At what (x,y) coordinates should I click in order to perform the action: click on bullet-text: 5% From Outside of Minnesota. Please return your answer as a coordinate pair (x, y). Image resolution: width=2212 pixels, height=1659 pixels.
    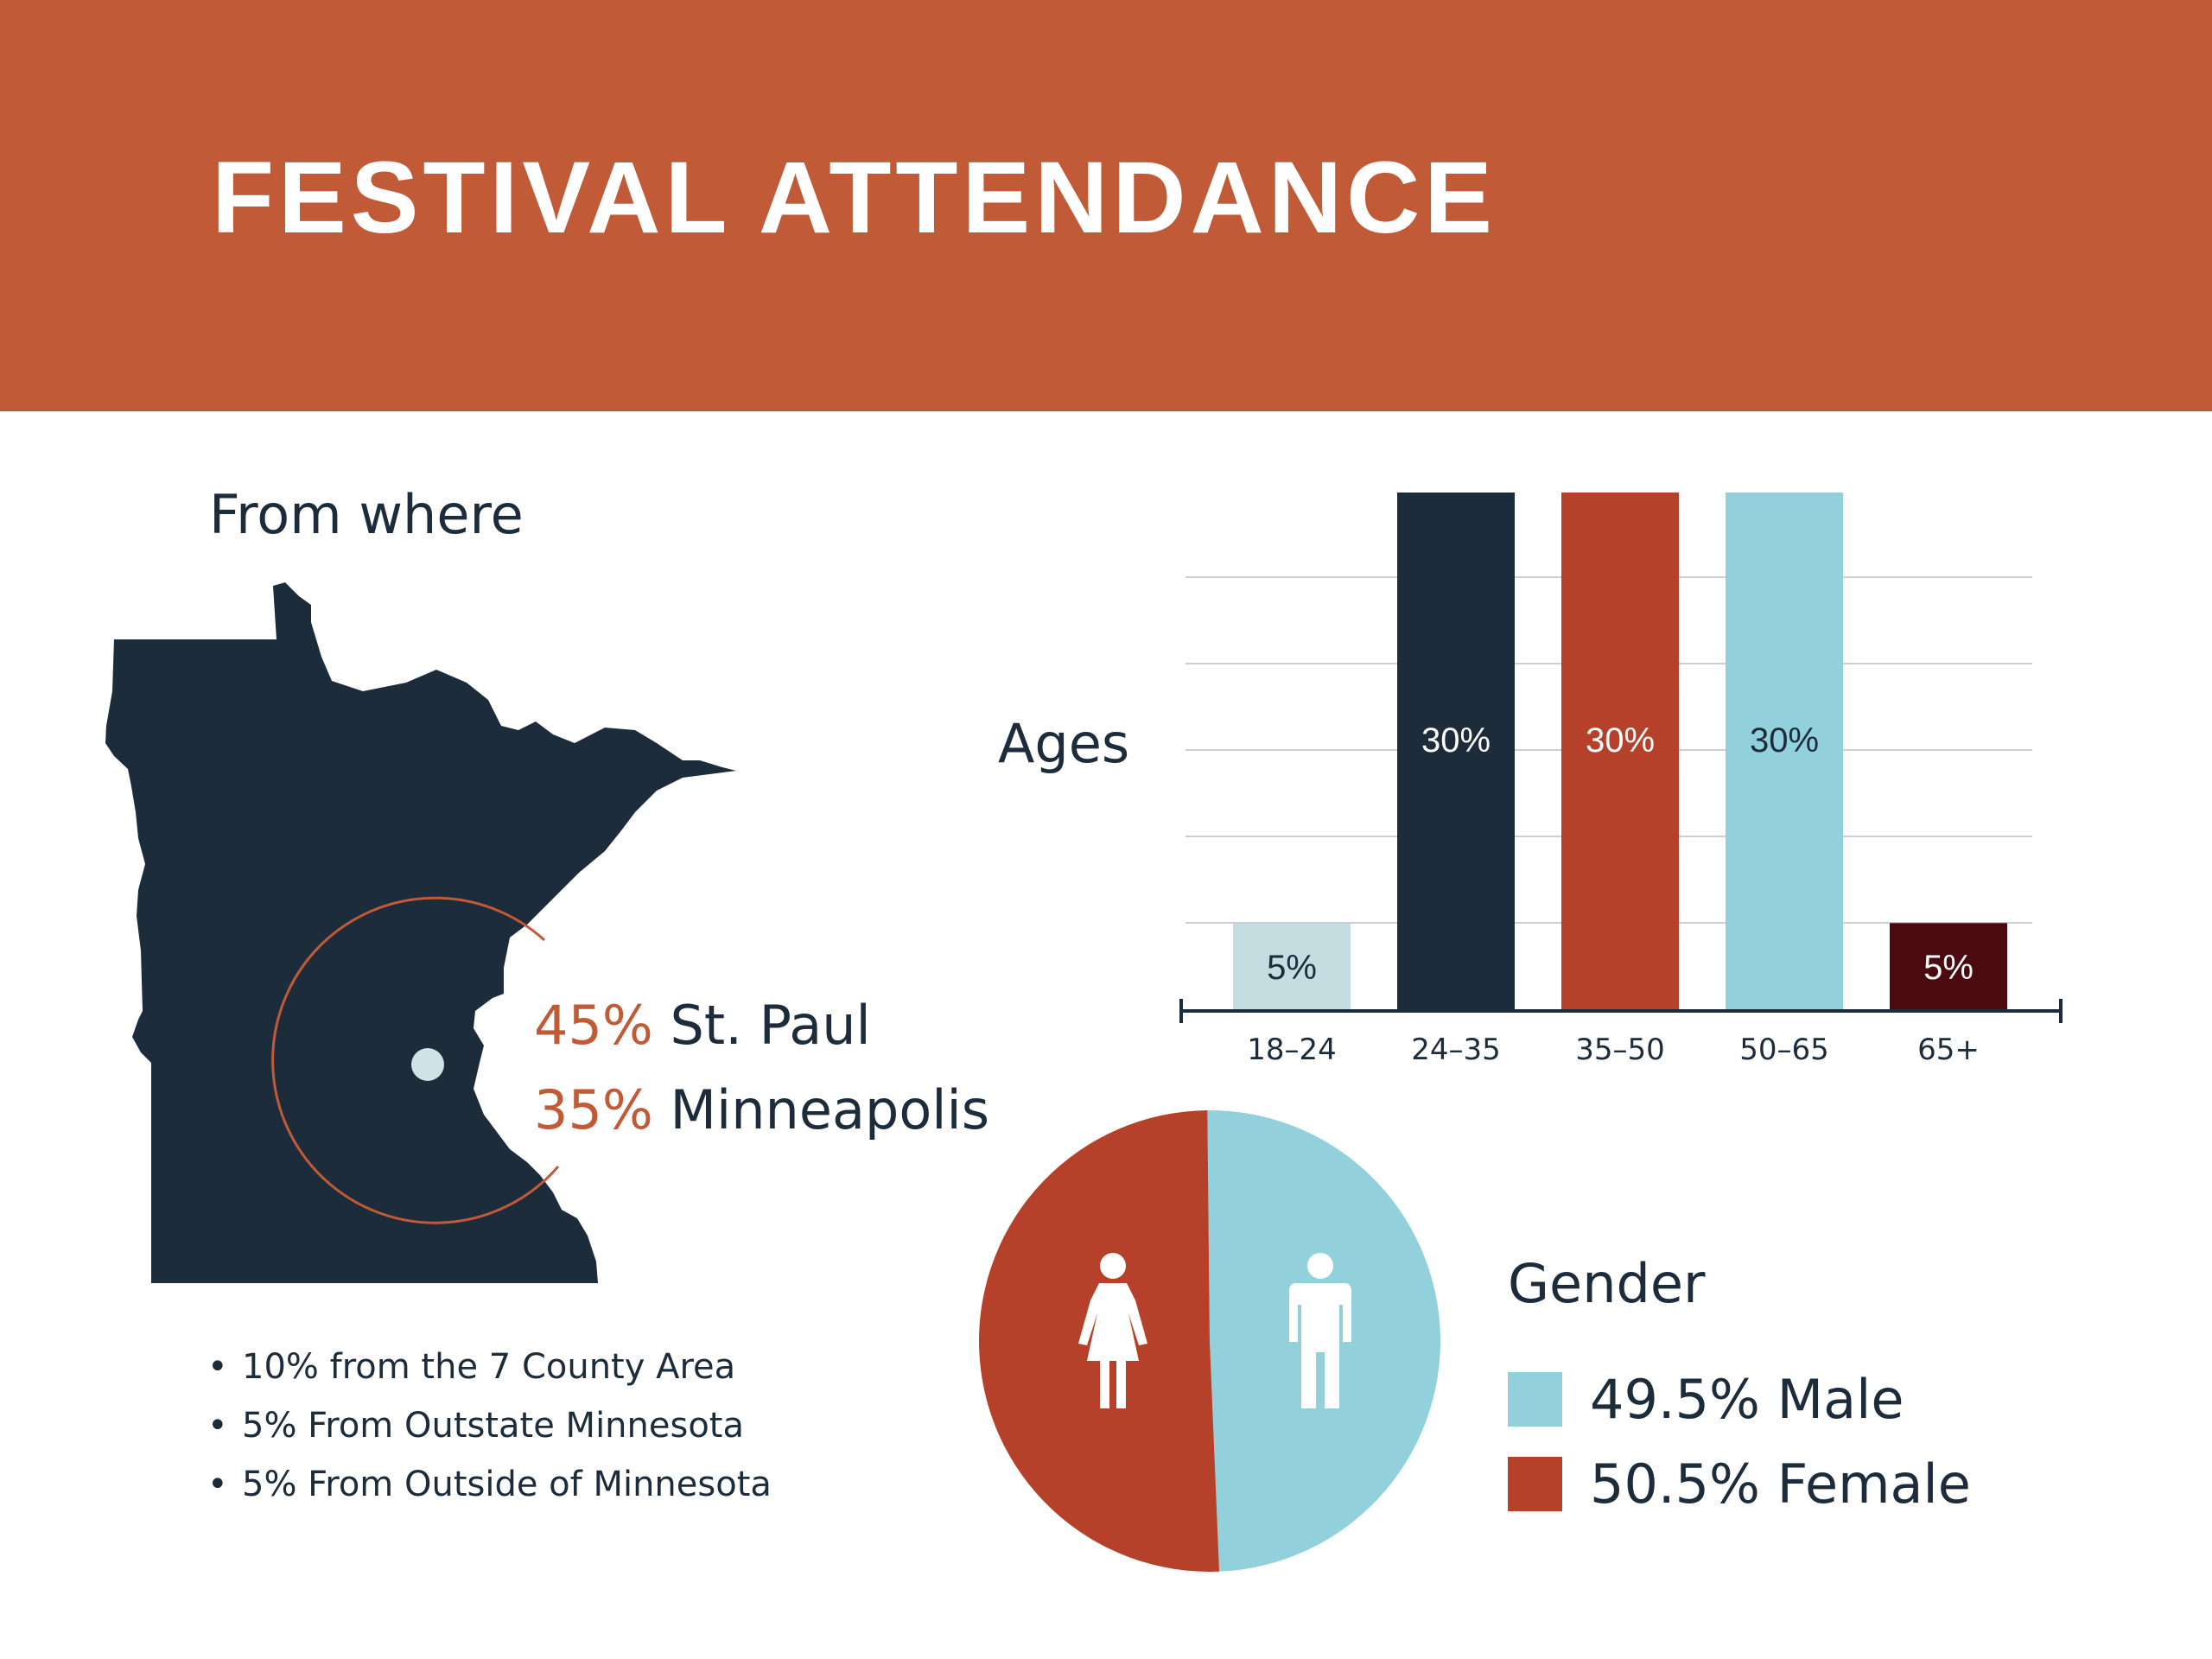
    Looking at the image, I should click on (507, 1484).